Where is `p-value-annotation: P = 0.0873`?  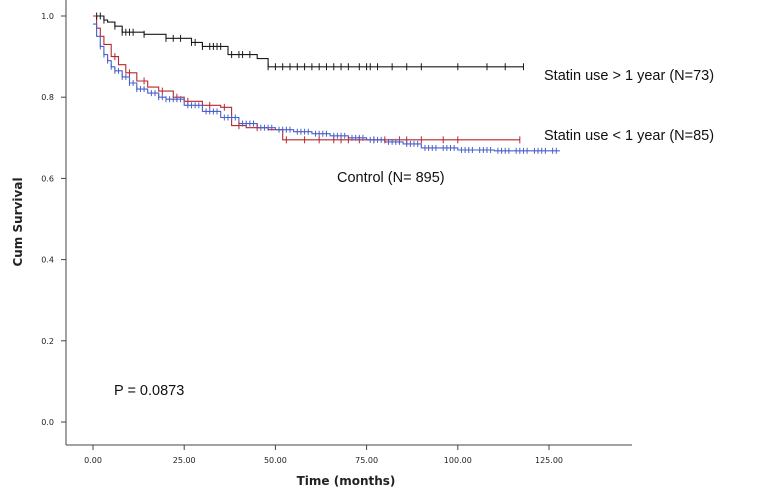
p-value-annotation: P = 0.0873 is located at coordinates (149, 391).